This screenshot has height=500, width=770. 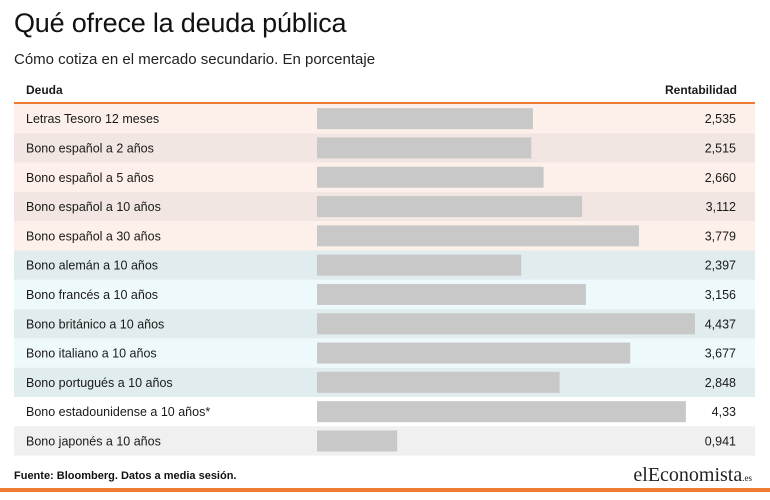 What do you see at coordinates (99, 383) in the screenshot?
I see `category-label: Bono portugués a 10 años` at bounding box center [99, 383].